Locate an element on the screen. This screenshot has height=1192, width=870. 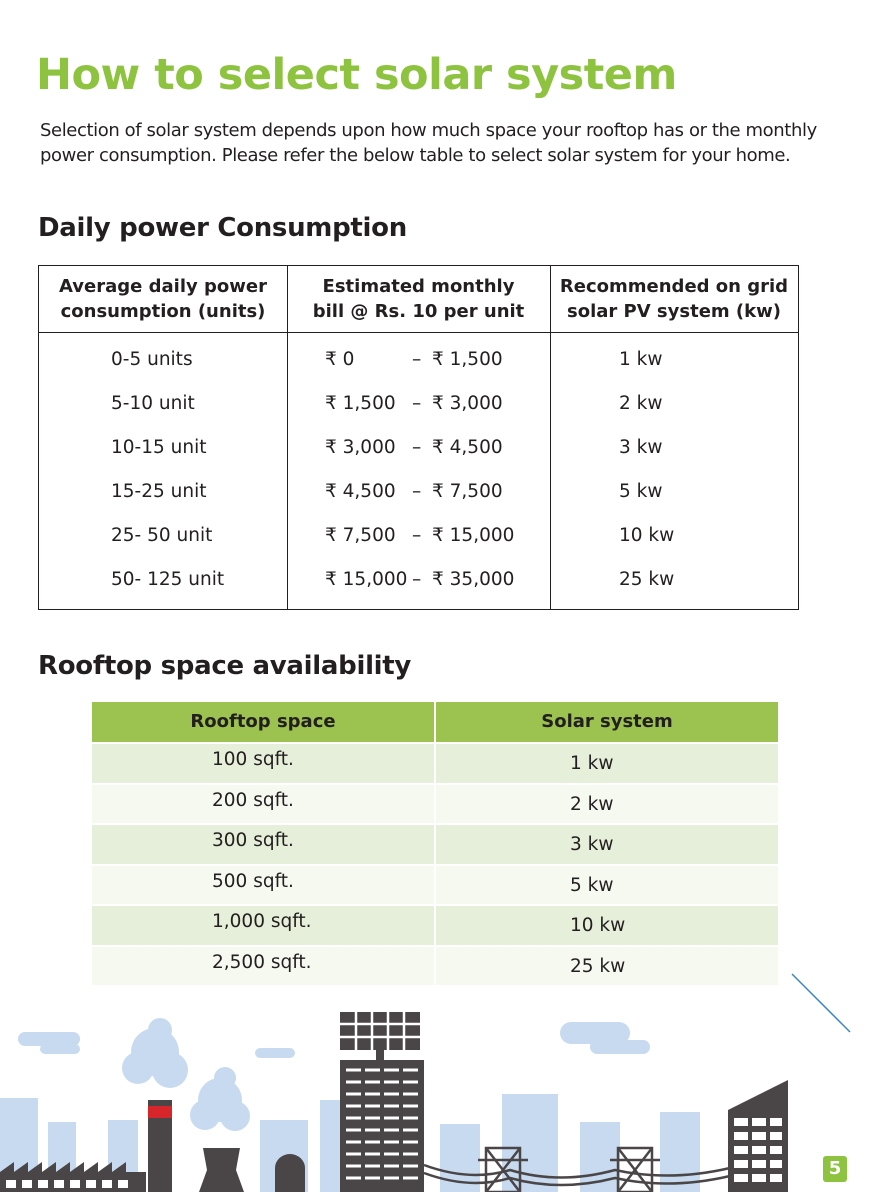
cell-rooftop-space: 2,500 sqft. is located at coordinates (262, 962).